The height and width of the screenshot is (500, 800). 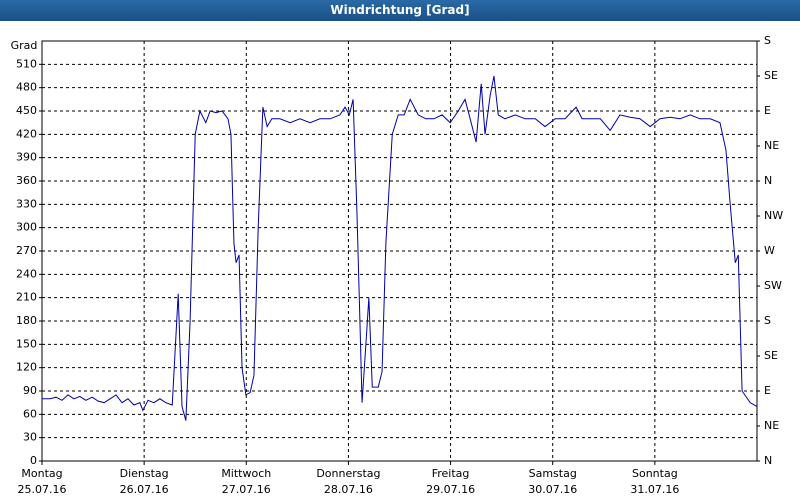 What do you see at coordinates (26, 180) in the screenshot?
I see `y-tick-label: 360` at bounding box center [26, 180].